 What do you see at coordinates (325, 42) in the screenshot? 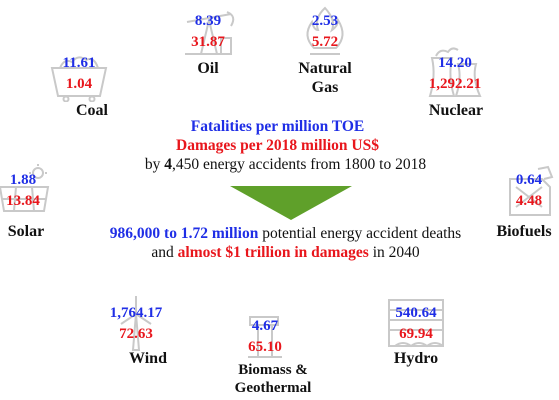
I see `gas-damages: 5.72` at bounding box center [325, 42].